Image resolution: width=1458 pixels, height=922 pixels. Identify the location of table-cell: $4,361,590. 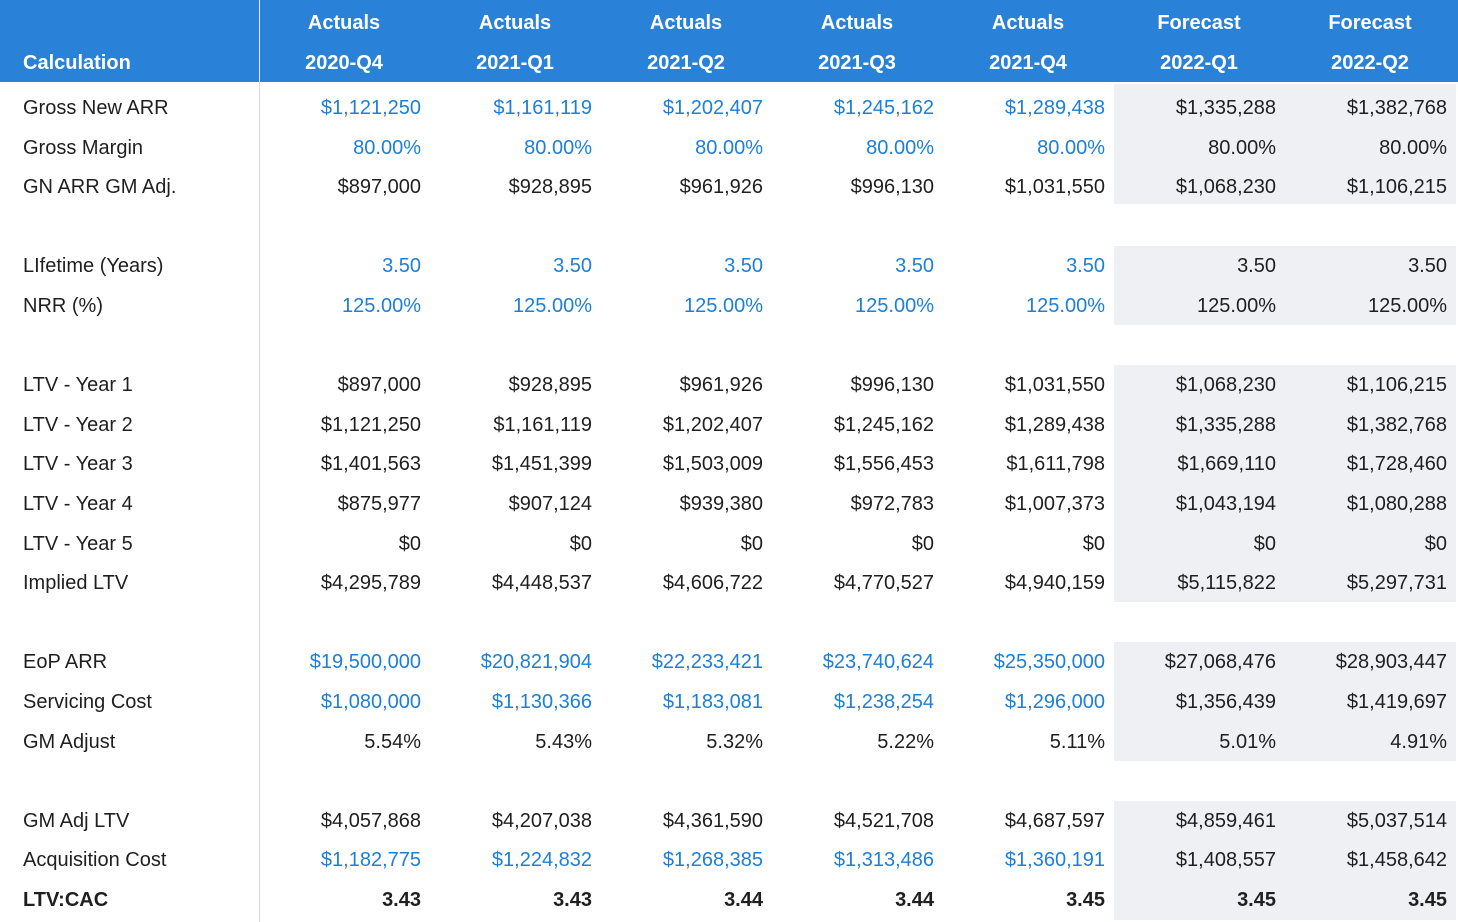
(712, 821).